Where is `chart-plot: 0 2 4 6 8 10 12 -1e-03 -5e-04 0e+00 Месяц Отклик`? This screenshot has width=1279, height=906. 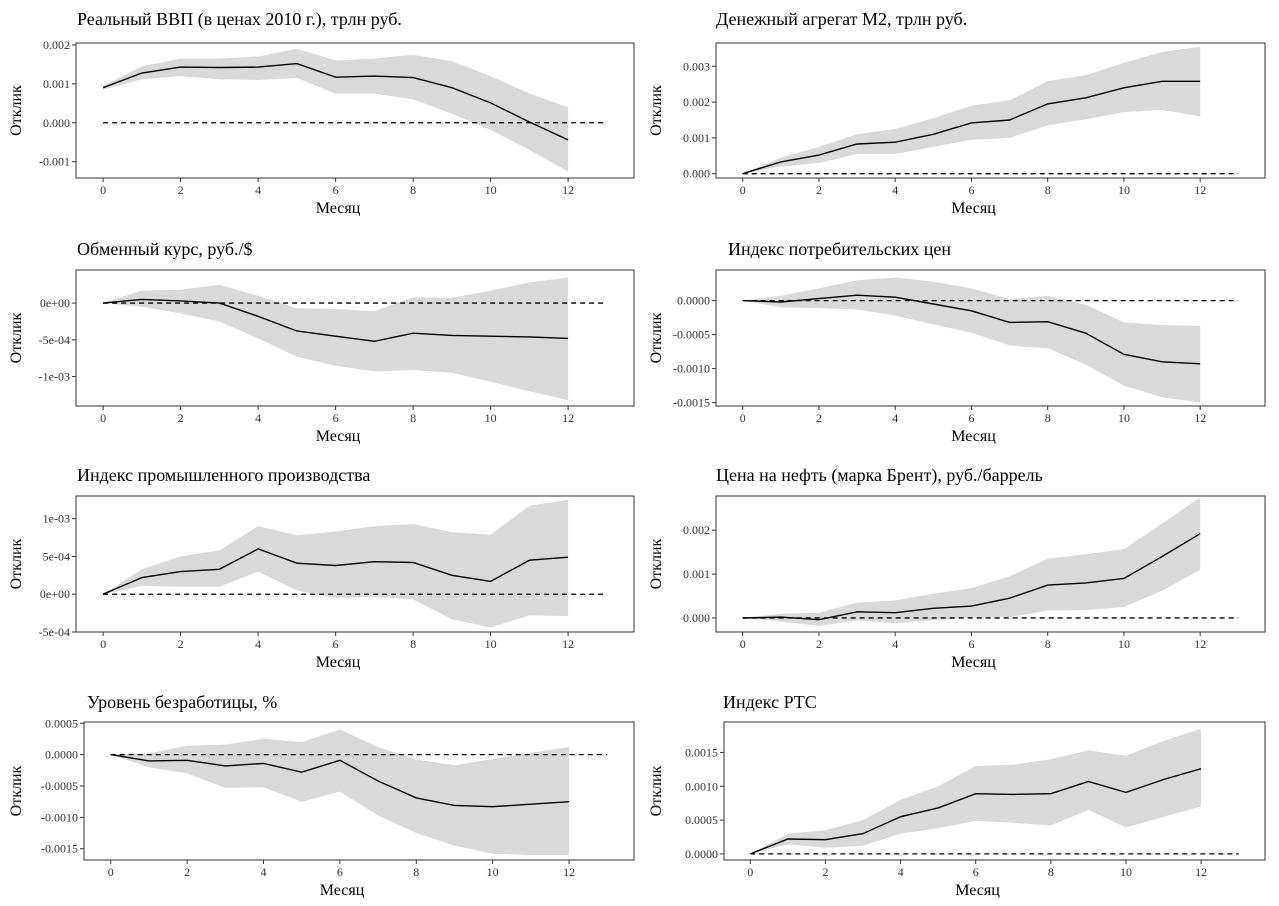
chart-plot: 0 2 4 6 8 10 12 -1e-03 -5e-04 0e+00 Месяц Отклик is located at coordinates (321, 357).